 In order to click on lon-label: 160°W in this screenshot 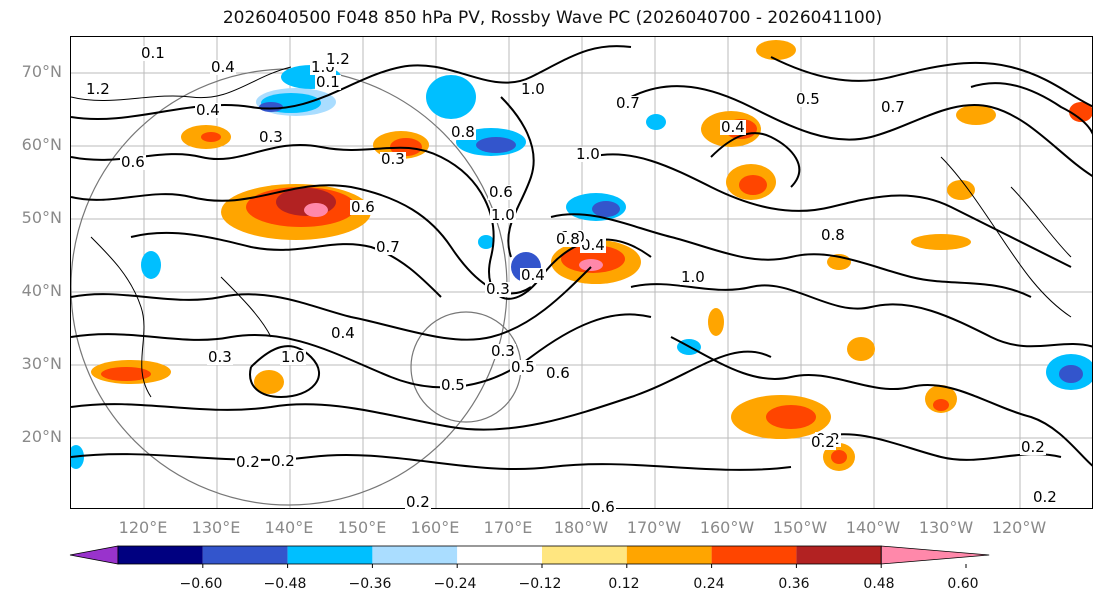, I will do `click(727, 527)`.